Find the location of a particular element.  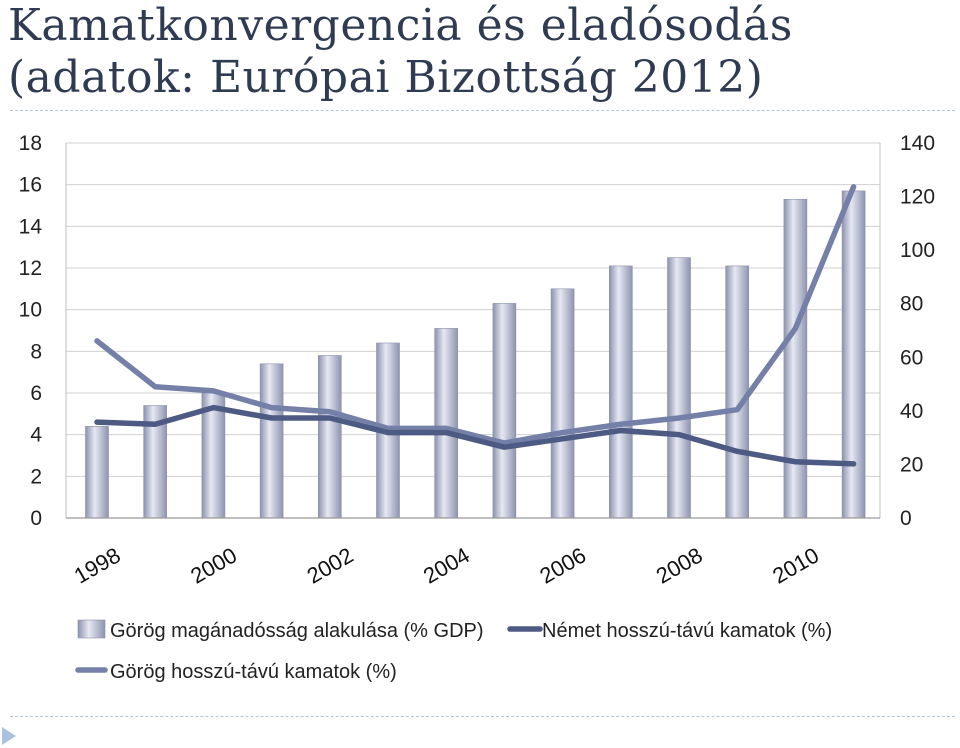

y-right-tick-label: 60 is located at coordinates (911, 357).